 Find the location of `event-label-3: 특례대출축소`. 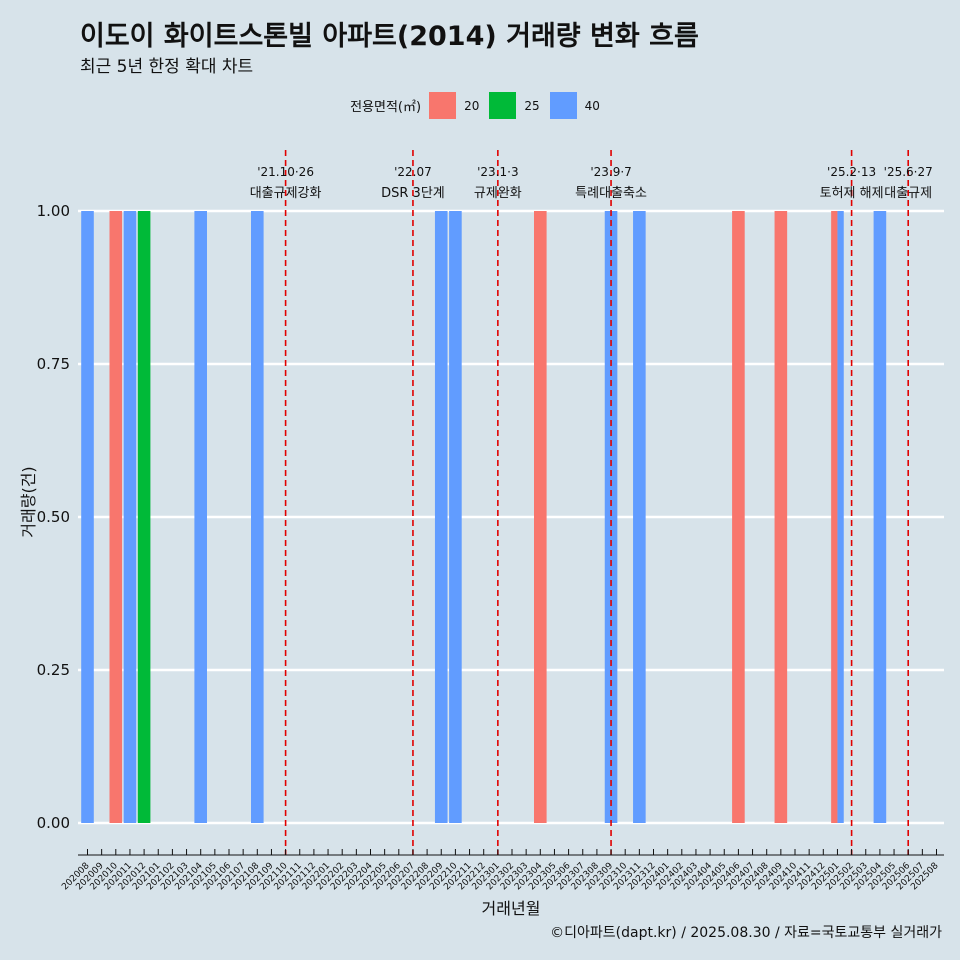

event-label-3: 특례대출축소 is located at coordinates (611, 193).